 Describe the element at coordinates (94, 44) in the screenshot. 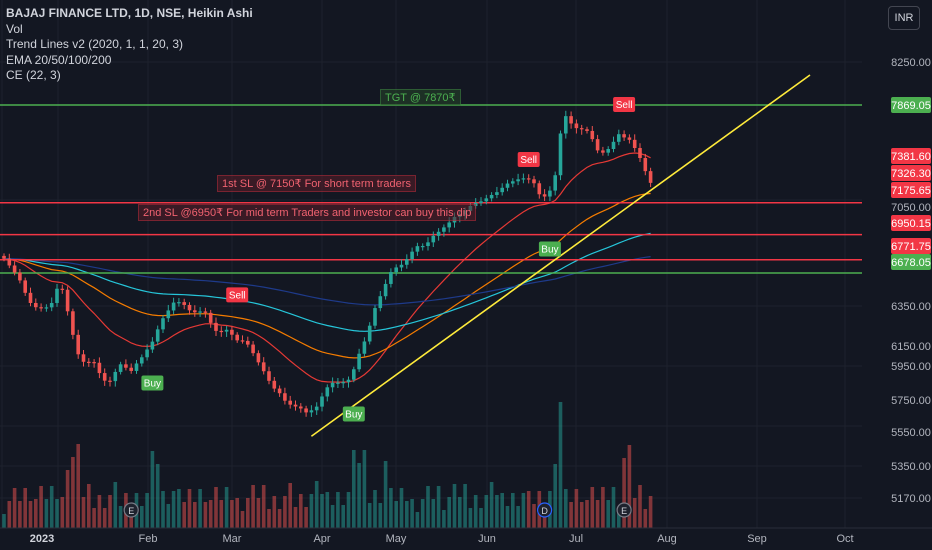

I see `indicator-trend-lines: Trend Lines v2 (2020, 1, 1, 20, 3)` at that location.